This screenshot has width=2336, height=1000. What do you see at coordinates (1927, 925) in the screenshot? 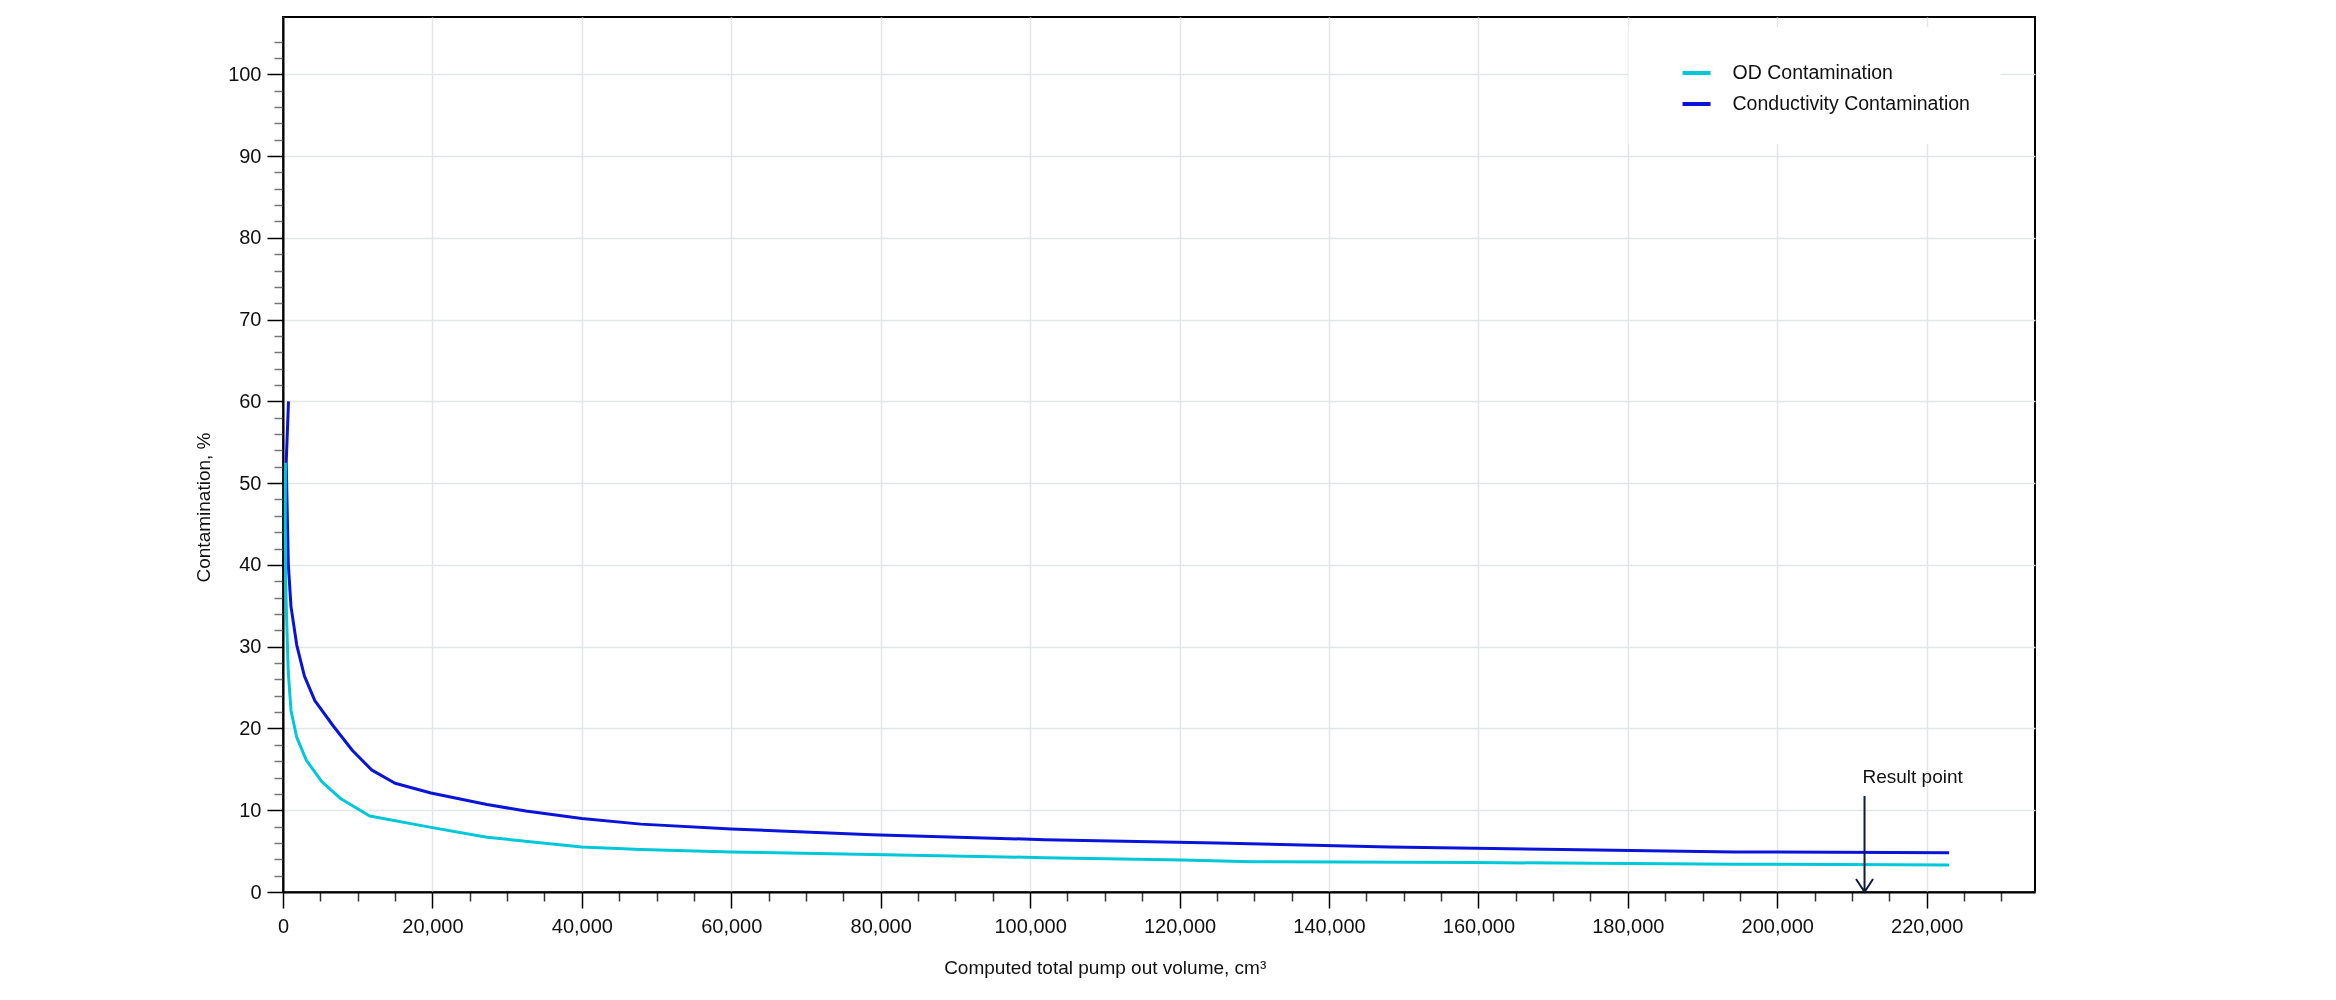
I see `x-tick-label: 220,000` at bounding box center [1927, 925].